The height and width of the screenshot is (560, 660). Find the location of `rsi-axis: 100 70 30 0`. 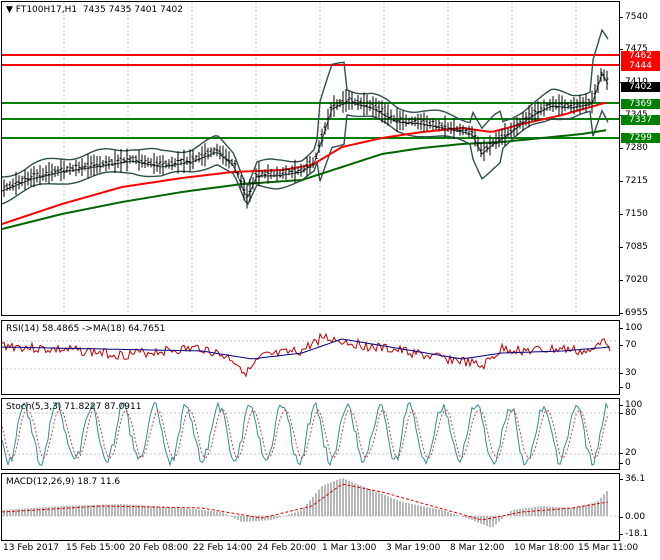

rsi-axis: 100 70 30 0 is located at coordinates (639, 357).